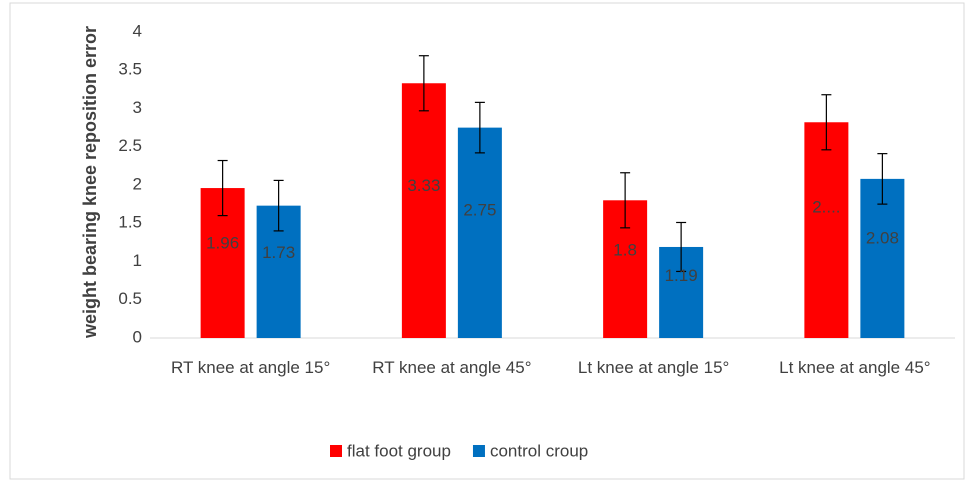  Describe the element at coordinates (130, 298) in the screenshot. I see `y-tick-label: 0.5` at that location.